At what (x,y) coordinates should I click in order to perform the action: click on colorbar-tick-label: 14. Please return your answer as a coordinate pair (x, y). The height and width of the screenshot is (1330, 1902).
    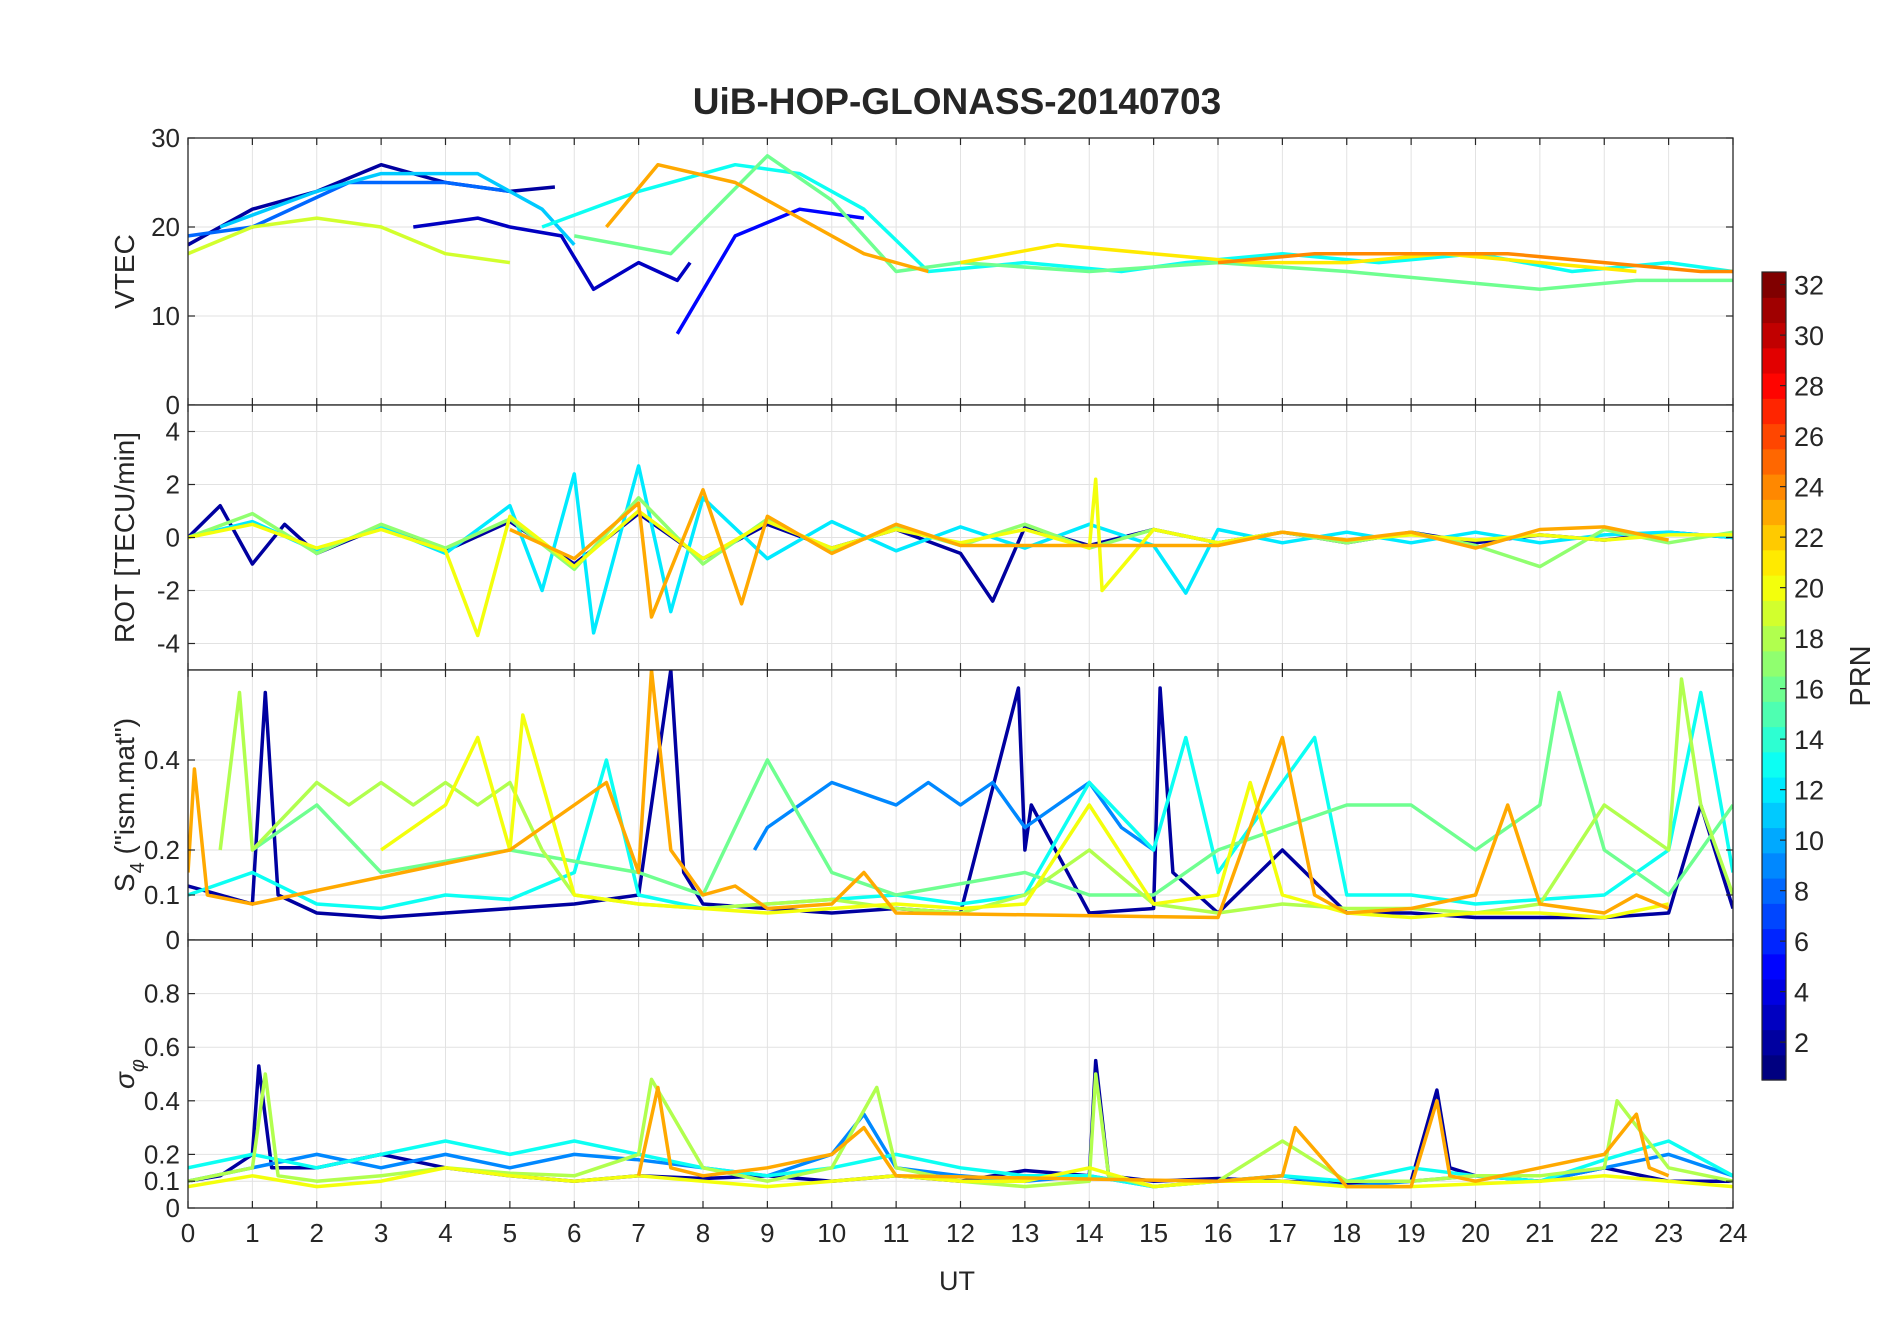
    Looking at the image, I should click on (1809, 740).